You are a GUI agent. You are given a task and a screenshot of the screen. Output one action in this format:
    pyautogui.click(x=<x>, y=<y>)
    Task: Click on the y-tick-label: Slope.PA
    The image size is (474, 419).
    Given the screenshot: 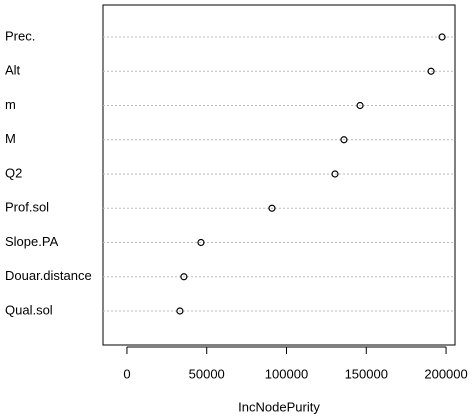 What is the action you would take?
    pyautogui.click(x=32, y=241)
    